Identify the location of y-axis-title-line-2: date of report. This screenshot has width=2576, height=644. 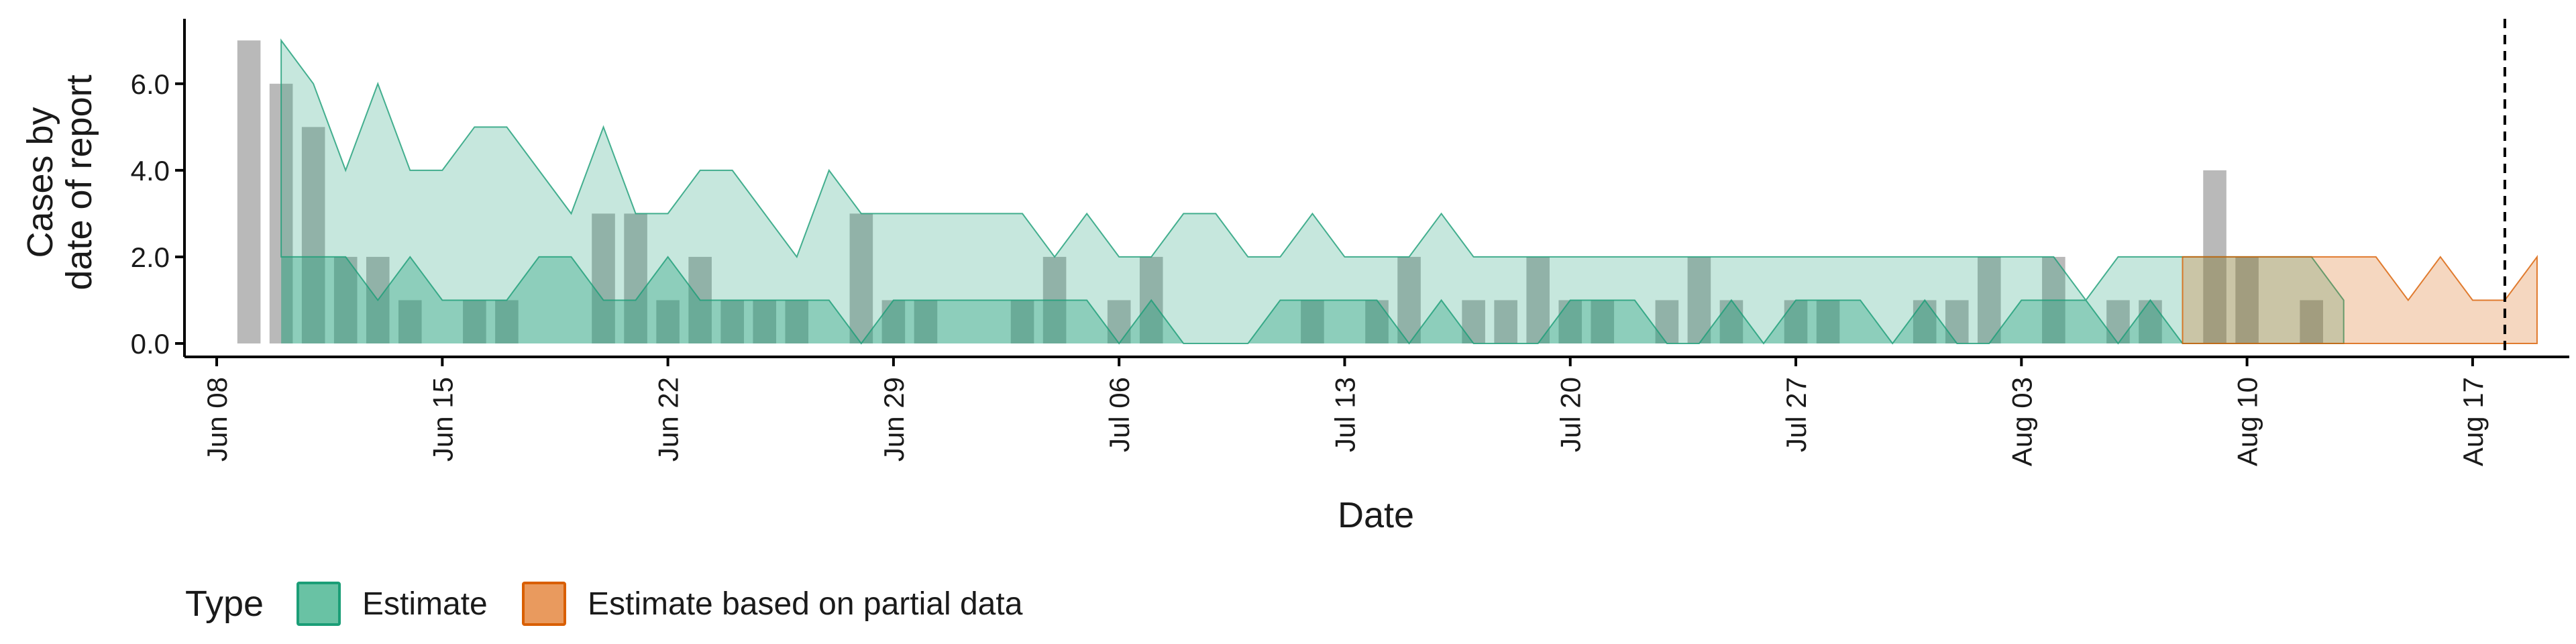
(79, 182).